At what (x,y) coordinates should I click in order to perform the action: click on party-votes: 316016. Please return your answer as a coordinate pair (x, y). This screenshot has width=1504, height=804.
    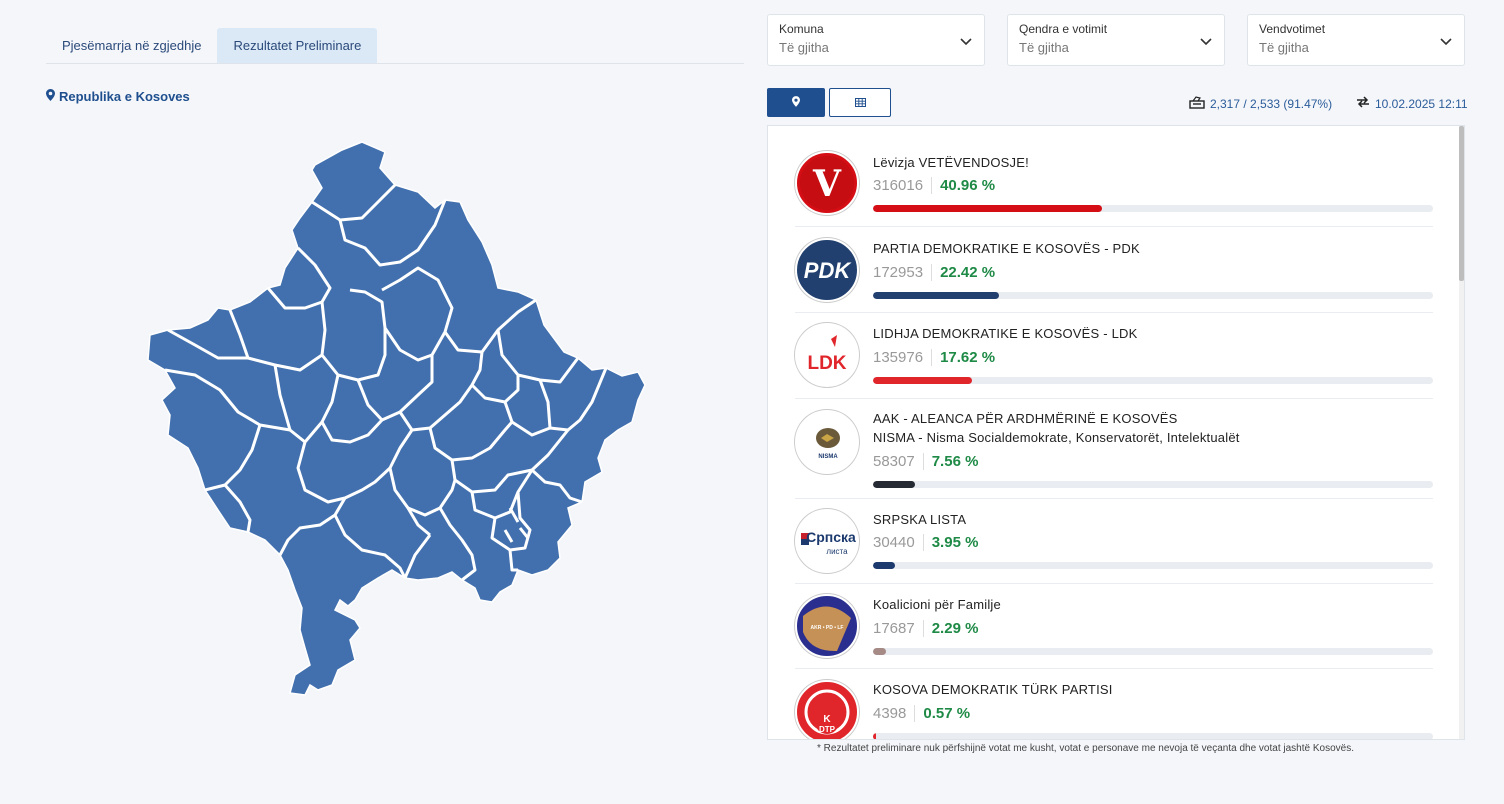
    Looking at the image, I should click on (903, 185).